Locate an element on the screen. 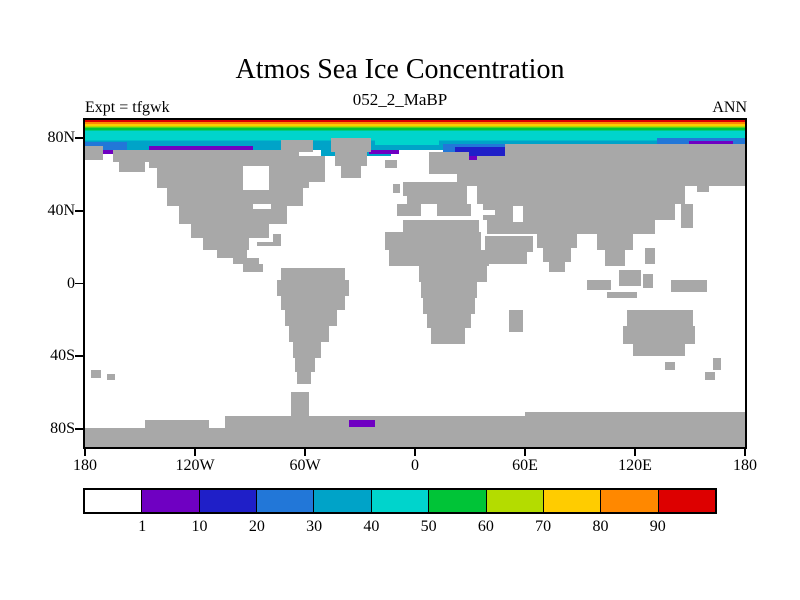  x-axis-tick-label: 0 is located at coordinates (415, 465).